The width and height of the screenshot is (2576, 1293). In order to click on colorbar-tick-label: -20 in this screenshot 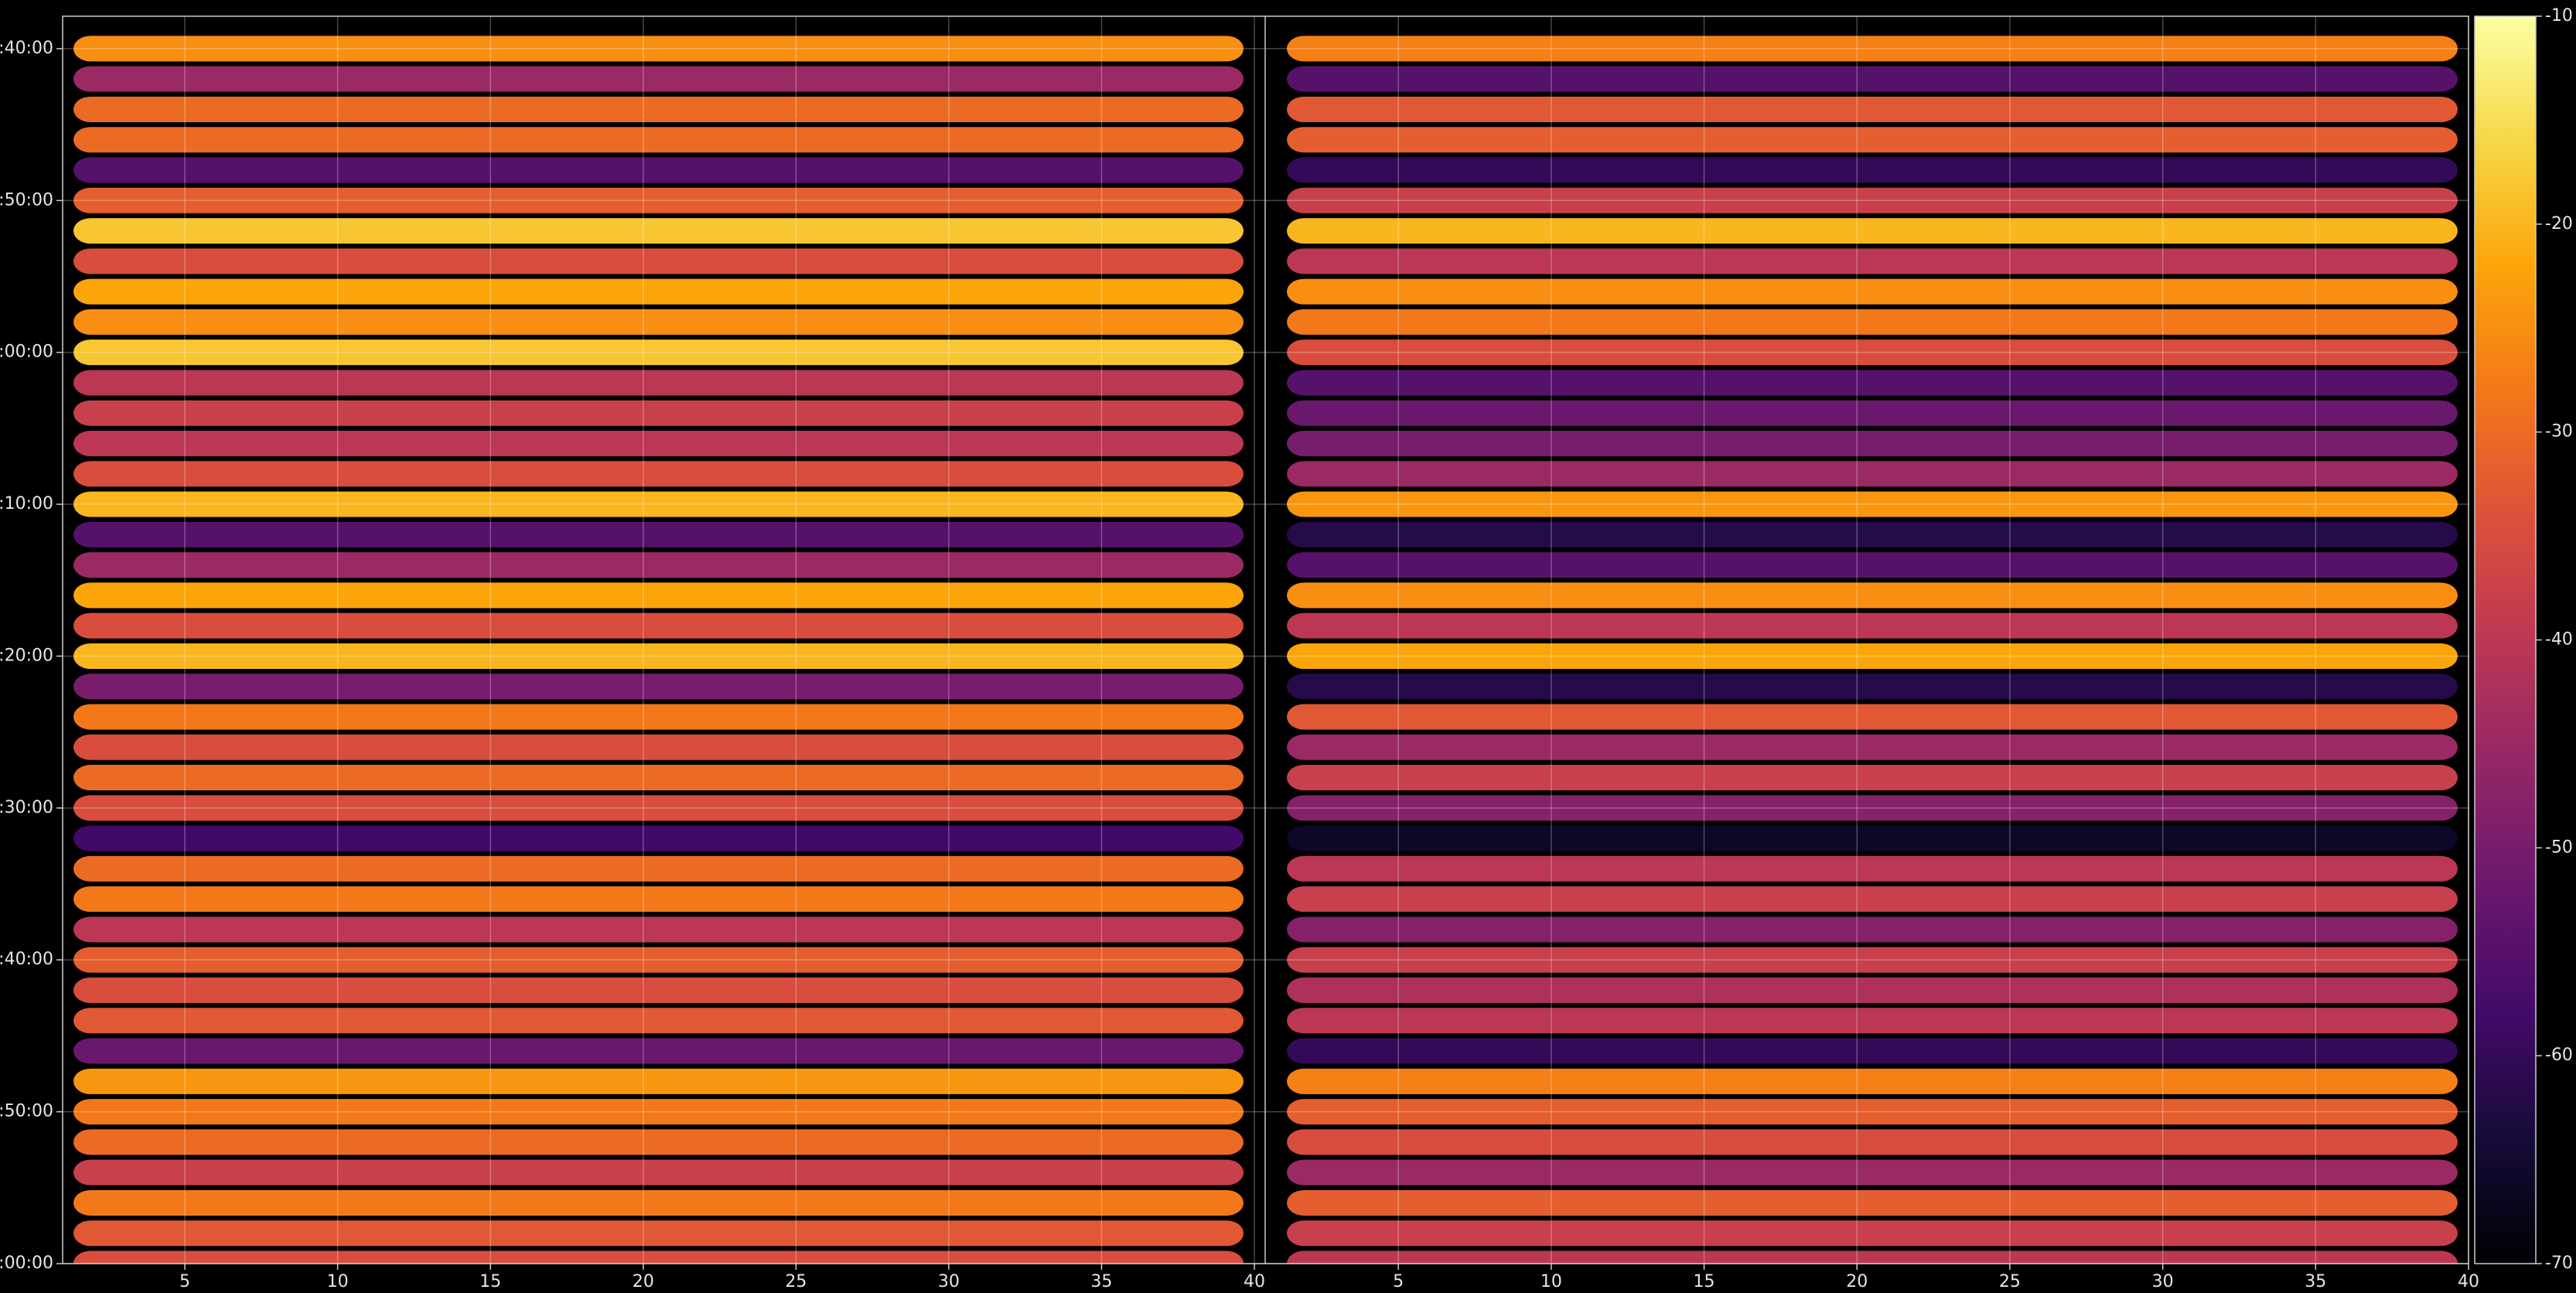, I will do `click(2559, 224)`.